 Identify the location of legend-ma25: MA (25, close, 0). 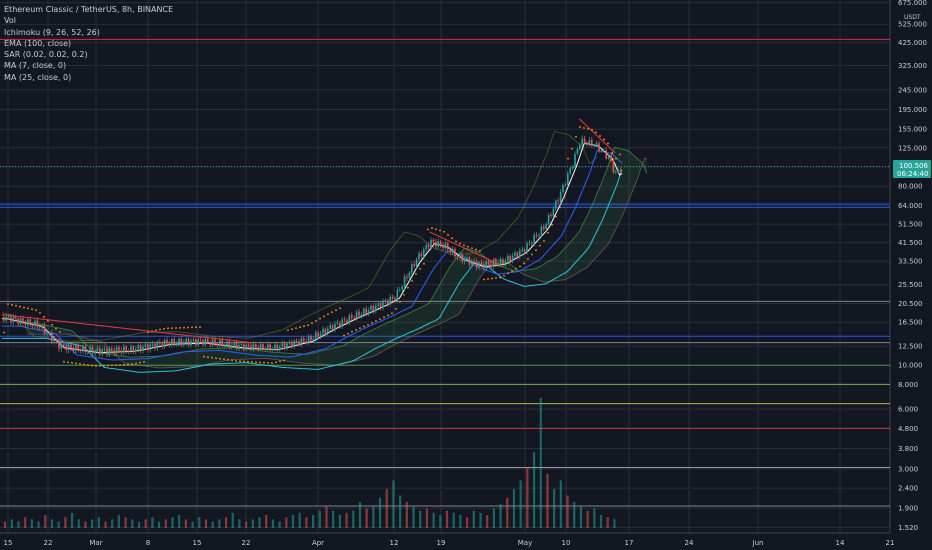
(38, 77).